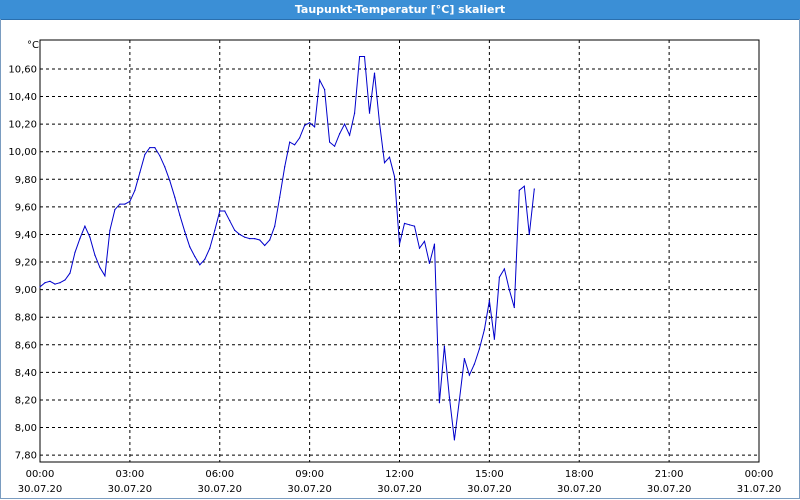  Describe the element at coordinates (33, 45) in the screenshot. I see `y-axis-unit: °C` at that location.